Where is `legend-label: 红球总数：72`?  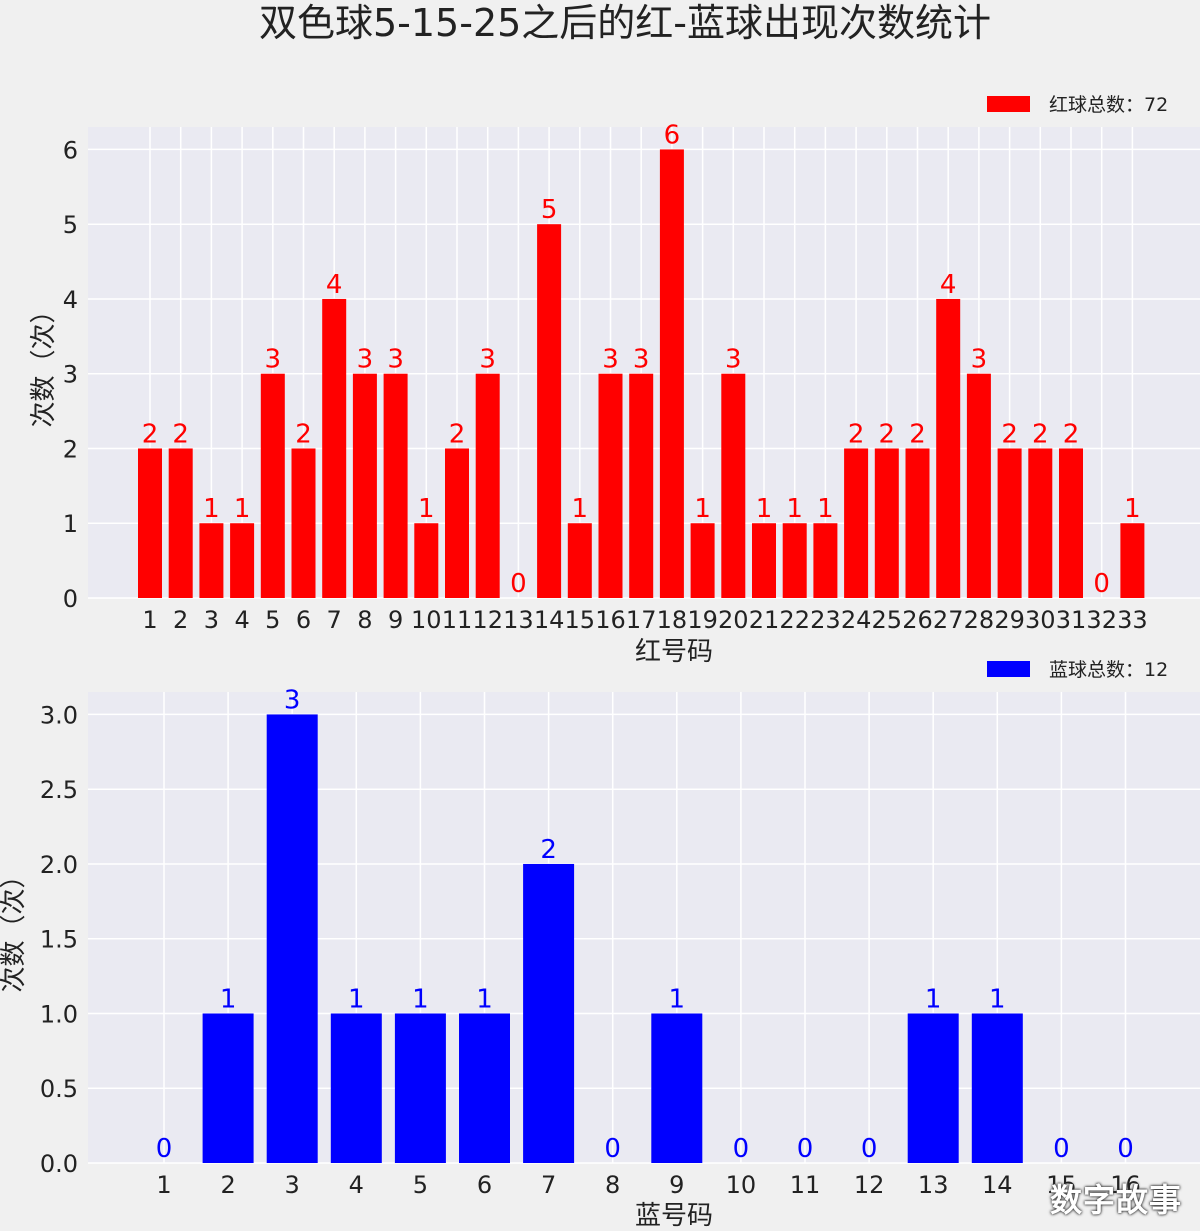
legend-label: 红球总数：72 is located at coordinates (1108, 105).